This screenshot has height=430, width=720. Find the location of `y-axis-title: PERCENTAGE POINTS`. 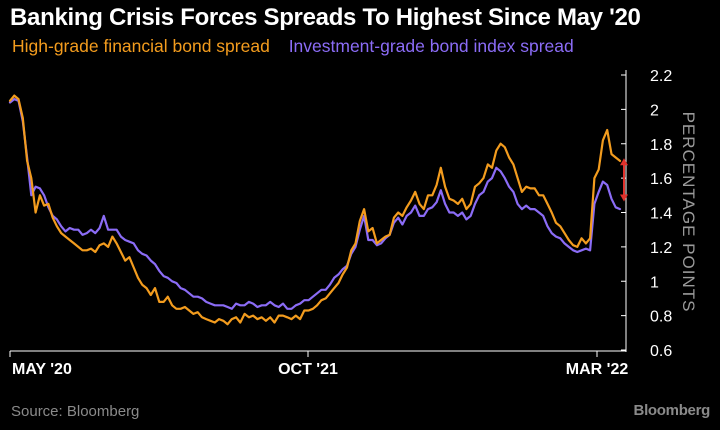

y-axis-title: PERCENTAGE POINTS is located at coordinates (688, 212).